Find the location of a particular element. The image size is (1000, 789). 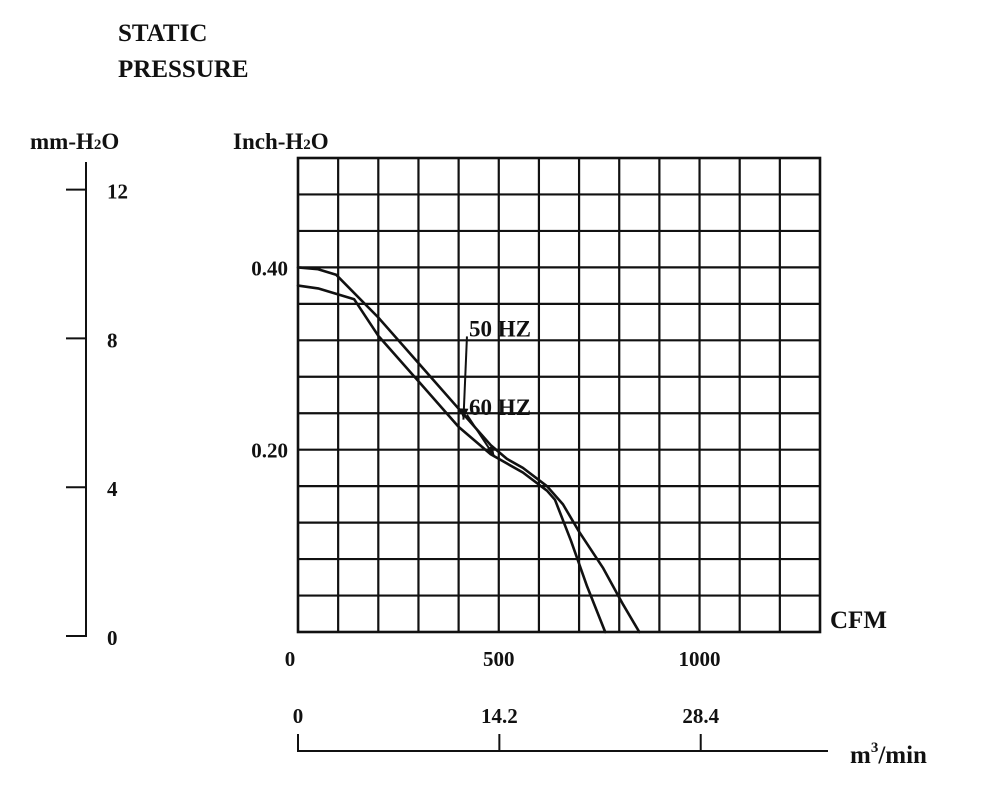

series-annotation-label: 50 HZ is located at coordinates (500, 328).